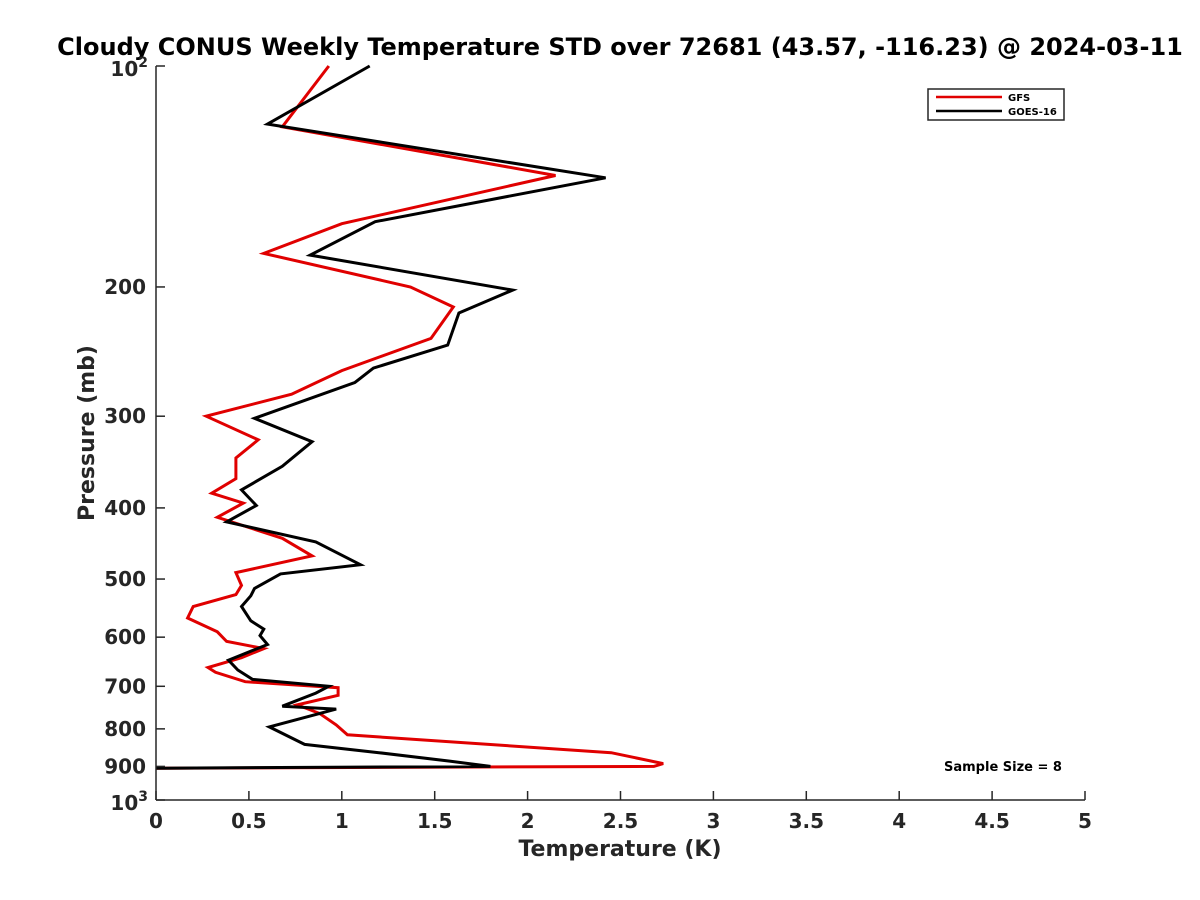  I want to click on y-tick-label: 800, so click(125, 729).